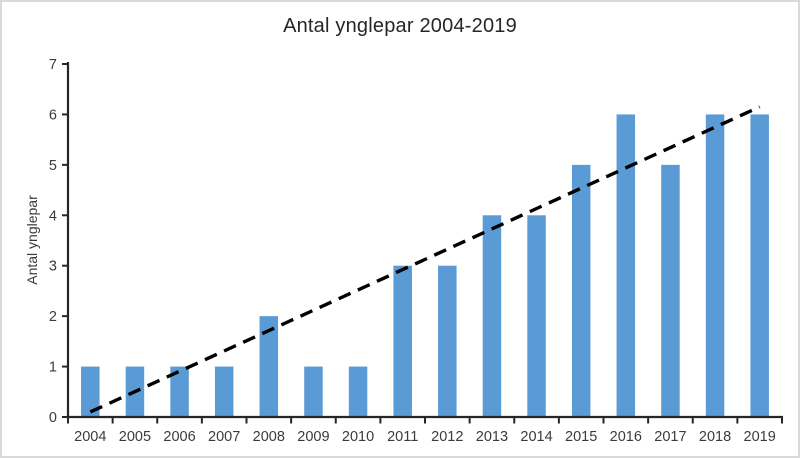 This screenshot has height=458, width=800. Describe the element at coordinates (626, 437) in the screenshot. I see `x-category-label: 2016` at that location.